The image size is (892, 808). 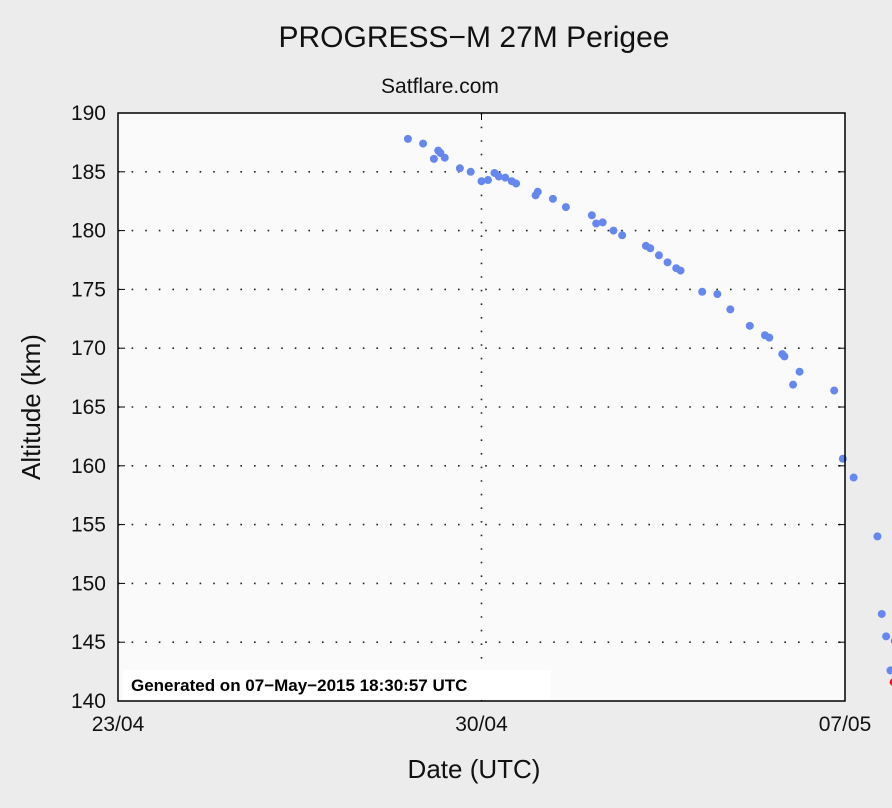 What do you see at coordinates (474, 37) in the screenshot?
I see `chart-title: PROGRESS−M 27M Perigee` at bounding box center [474, 37].